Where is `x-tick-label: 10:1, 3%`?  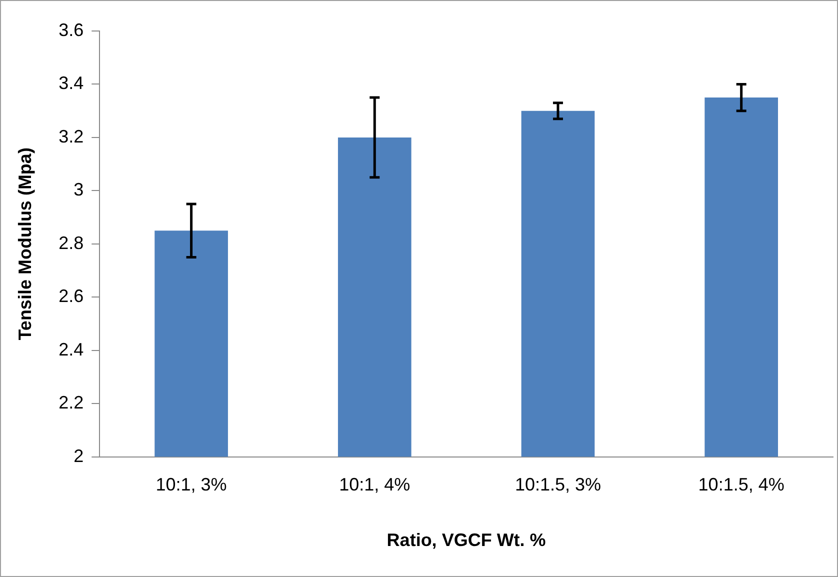
x-tick-label: 10:1, 3% is located at coordinates (191, 484).